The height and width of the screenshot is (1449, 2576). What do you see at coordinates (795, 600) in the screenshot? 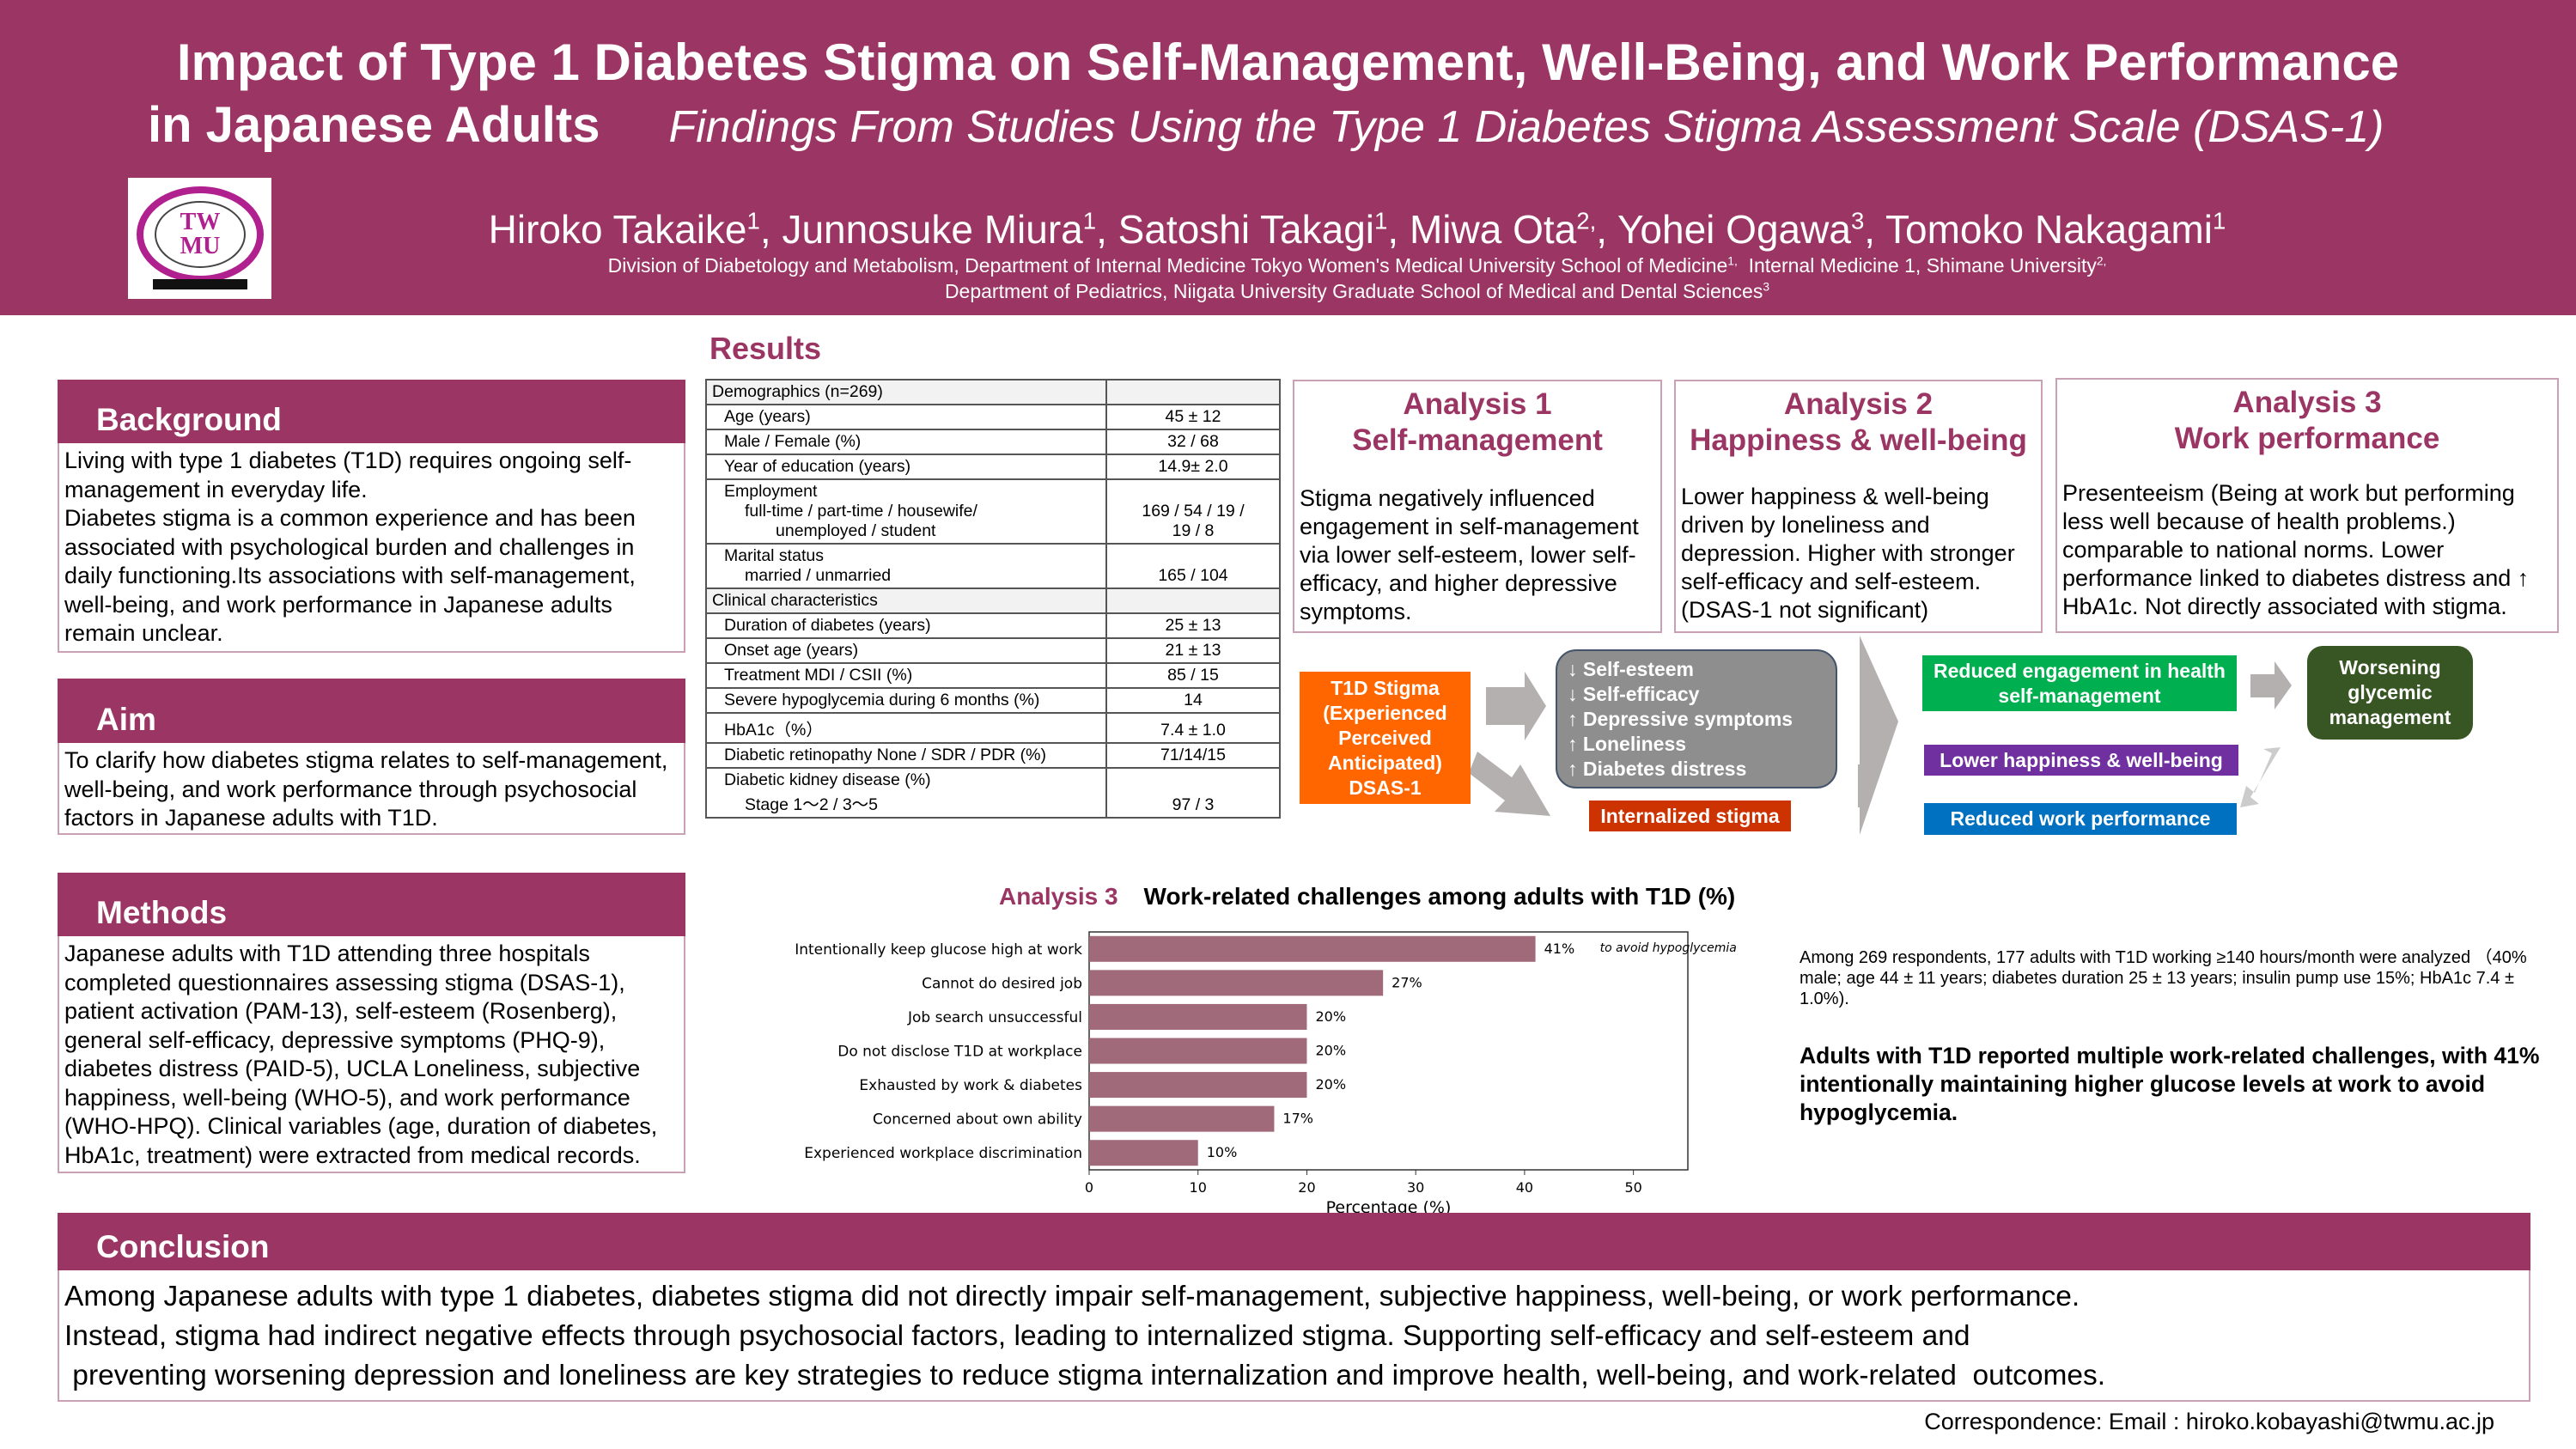
I see `label-text: Clinical characteristics` at bounding box center [795, 600].